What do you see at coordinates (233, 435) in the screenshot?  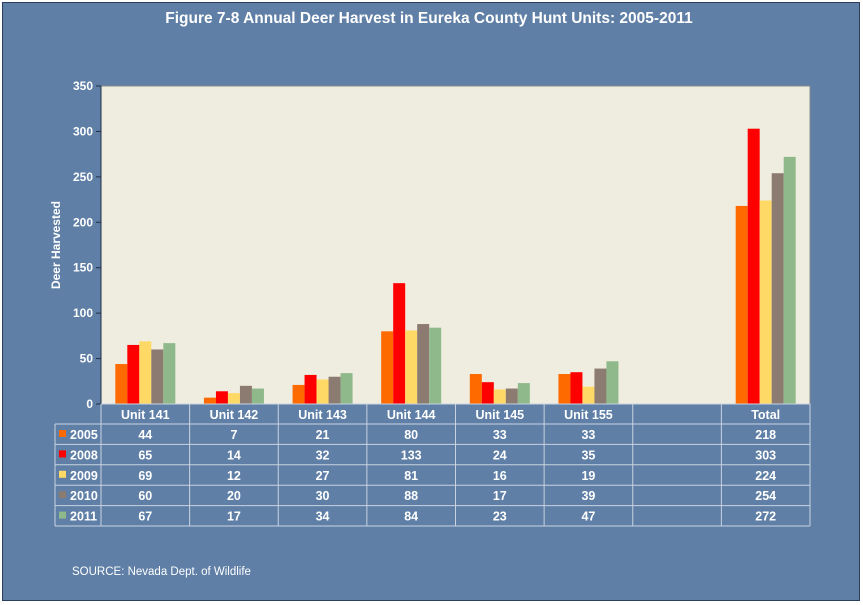 I see `data-label: 7` at bounding box center [233, 435].